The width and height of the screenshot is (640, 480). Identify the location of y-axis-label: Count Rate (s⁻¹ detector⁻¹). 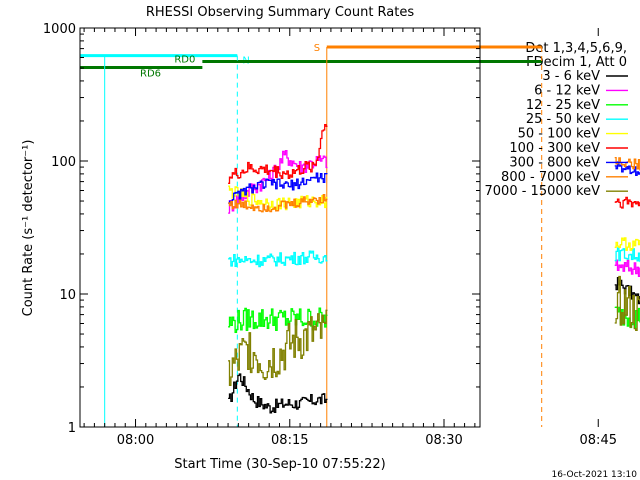
(28, 228).